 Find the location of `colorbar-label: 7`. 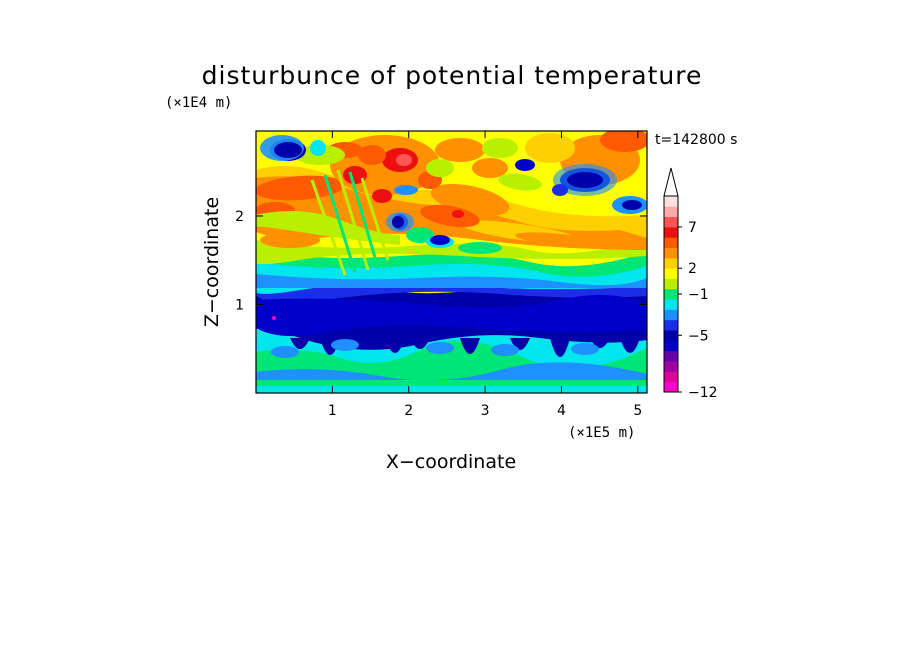

colorbar-label: 7 is located at coordinates (692, 228).